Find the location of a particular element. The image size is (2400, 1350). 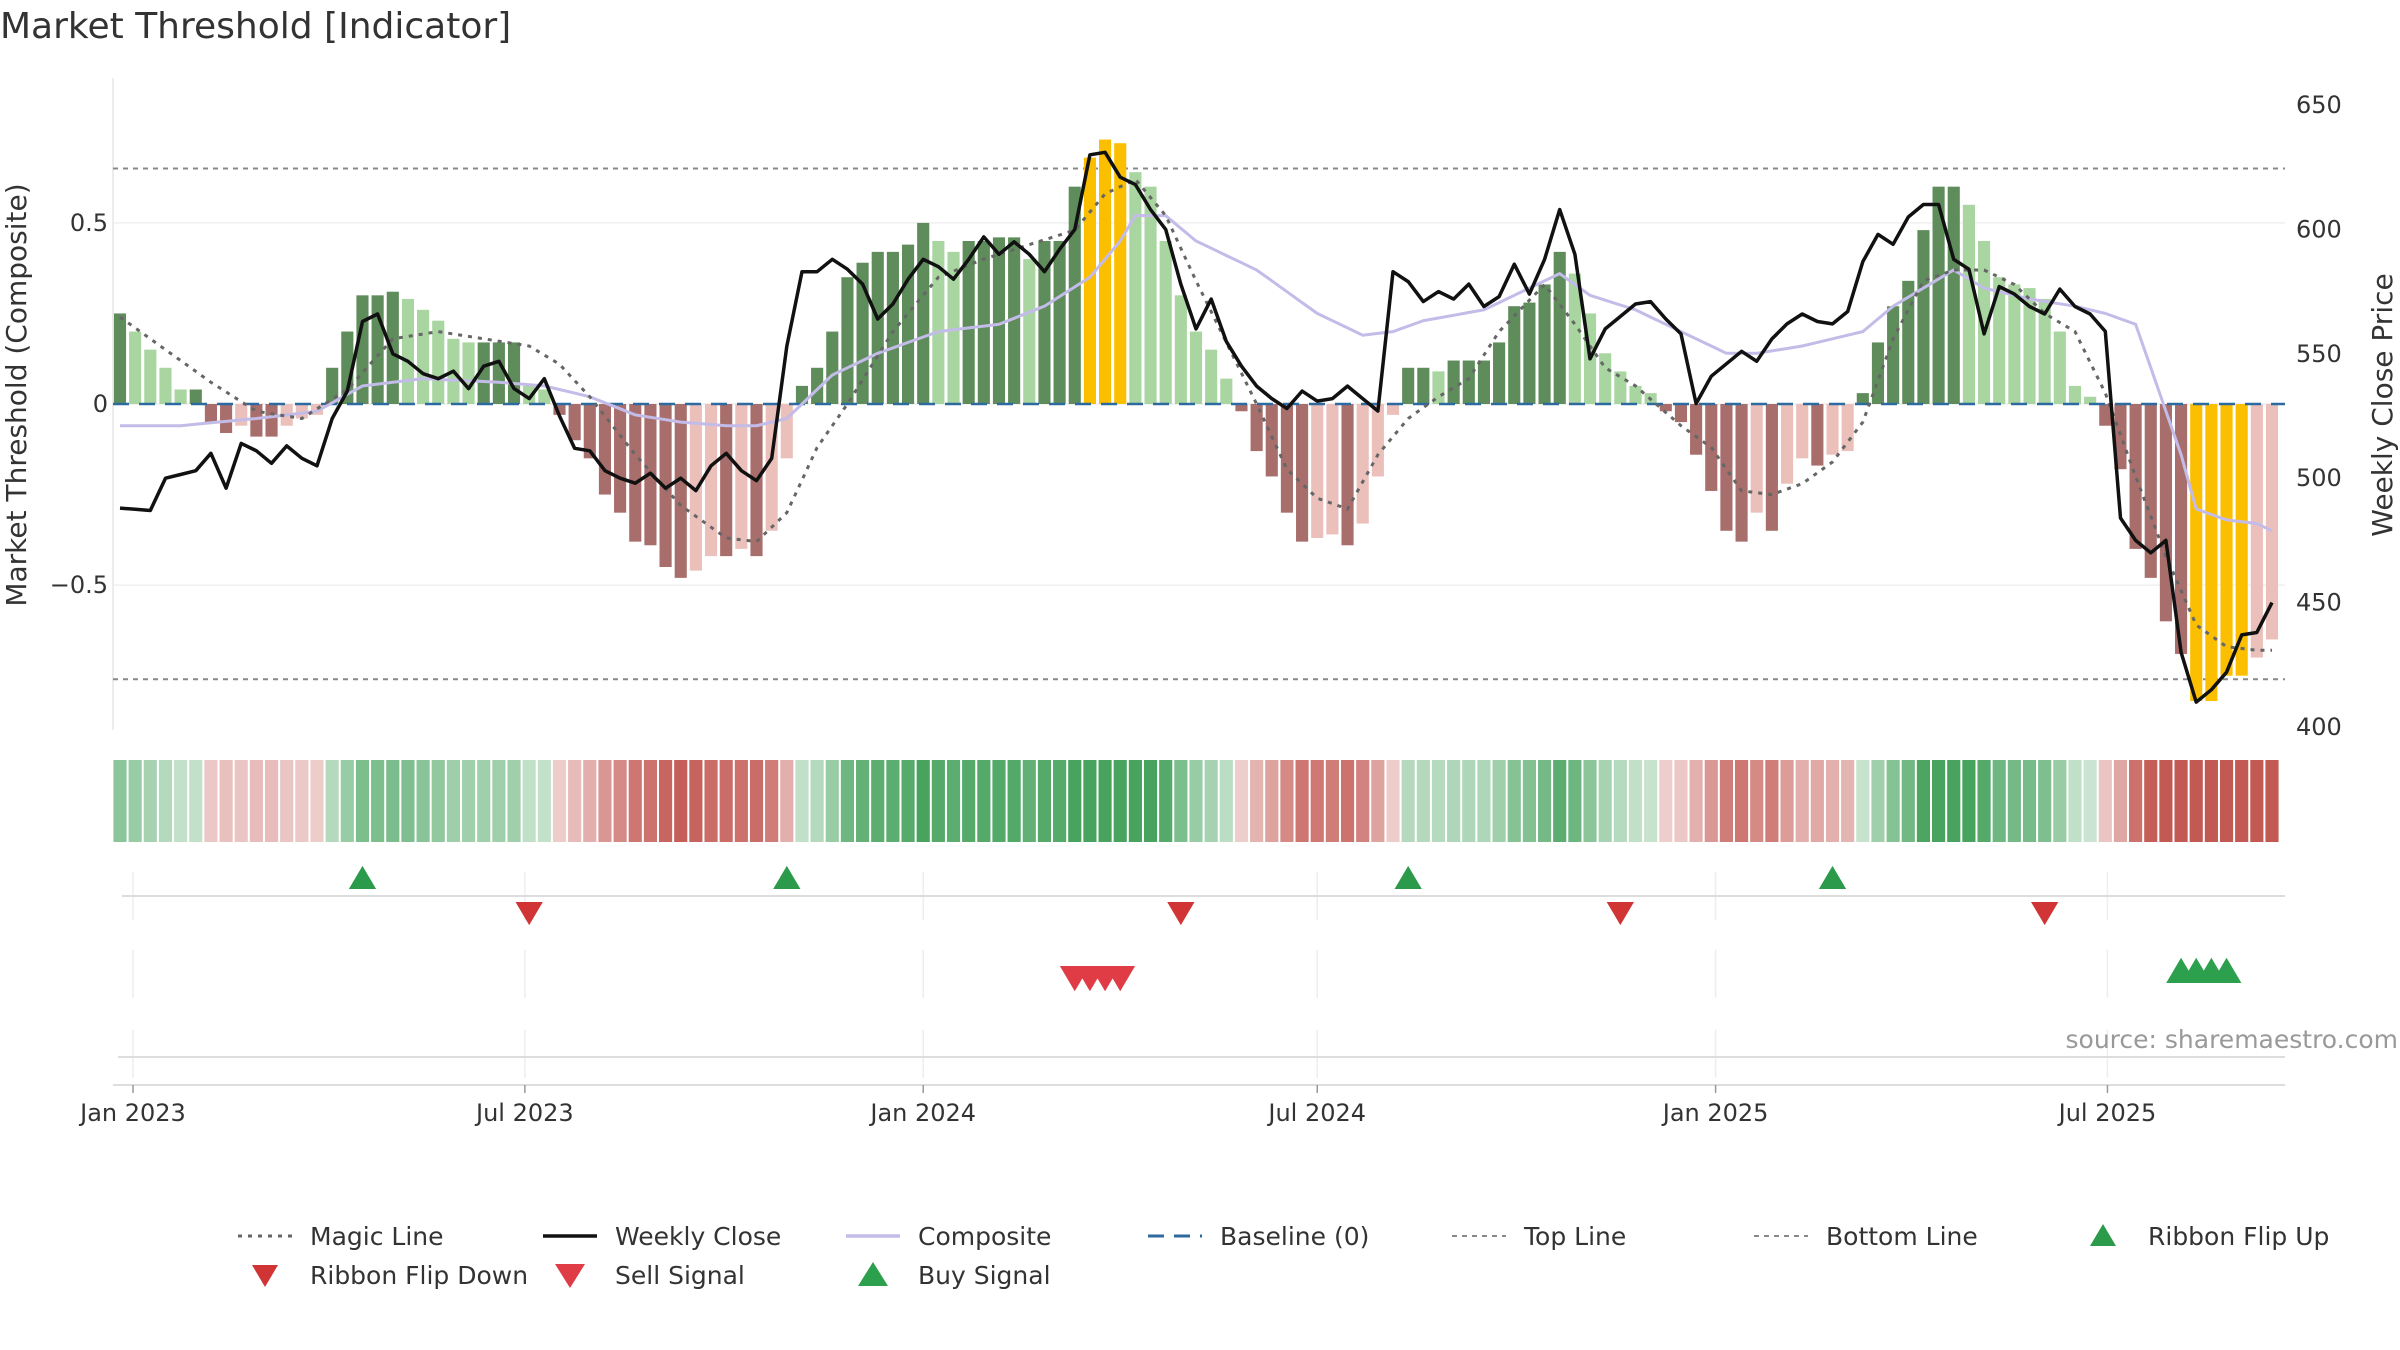

y2-tick-label: 450 is located at coordinates (2319, 603).